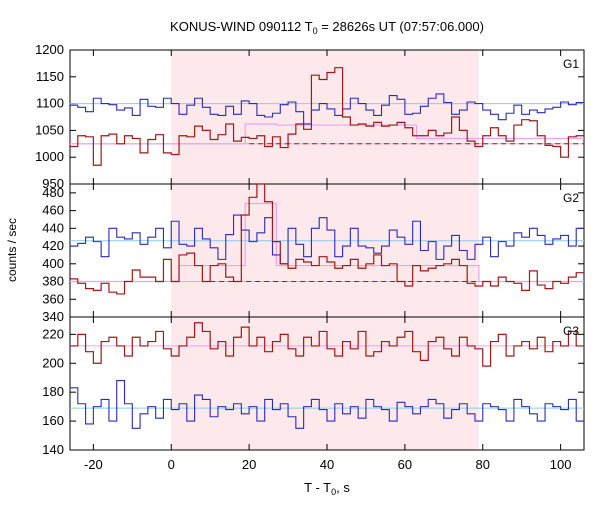 This screenshot has width=600, height=505. Describe the element at coordinates (53, 281) in the screenshot. I see `y-tick-label: 380` at that location.